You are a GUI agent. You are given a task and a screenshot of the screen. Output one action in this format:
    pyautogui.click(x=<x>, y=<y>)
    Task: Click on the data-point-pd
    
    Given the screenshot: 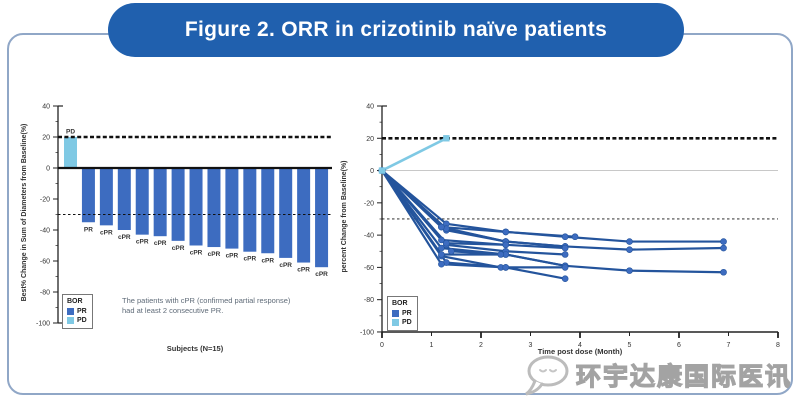 What is the action you would take?
    pyautogui.click(x=446, y=138)
    